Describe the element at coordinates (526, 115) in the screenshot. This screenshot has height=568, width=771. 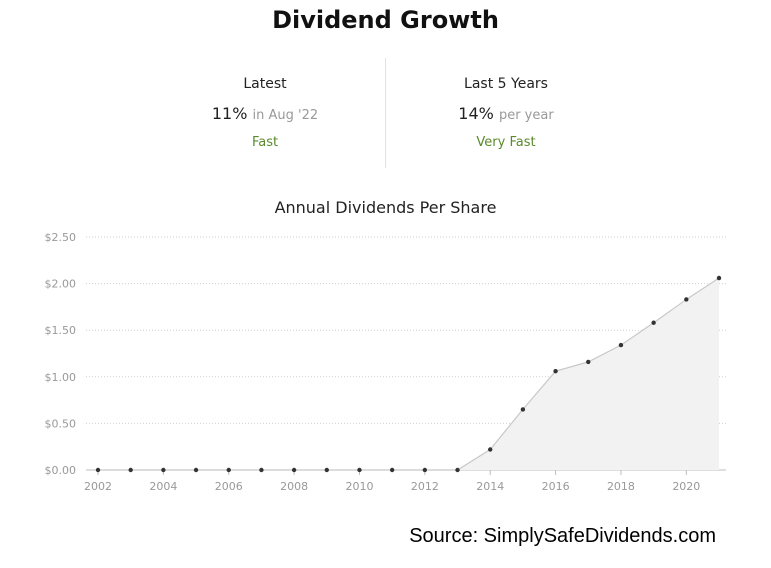
I see `stat-five-year-suffix: per year` at that location.